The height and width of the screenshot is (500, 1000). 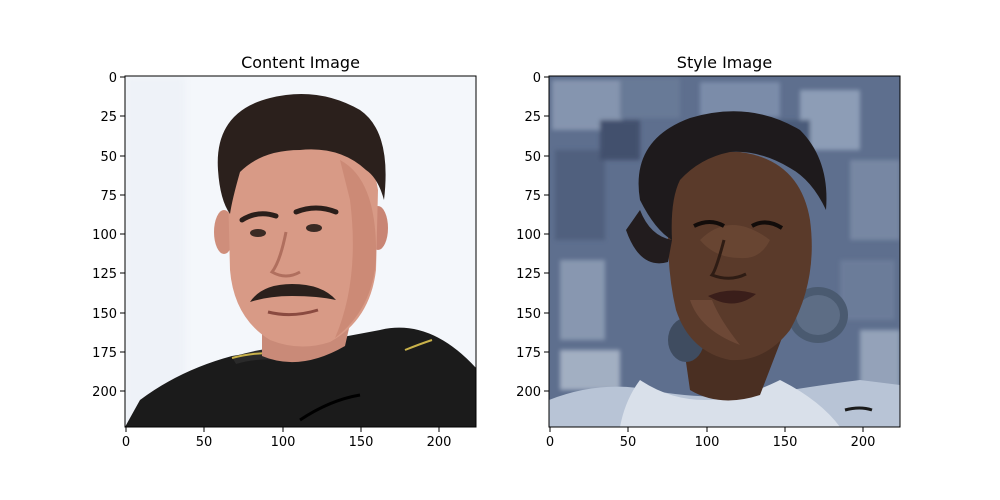 What do you see at coordinates (108, 196) in the screenshot?
I see `content-image-ytick-label: 75` at bounding box center [108, 196].